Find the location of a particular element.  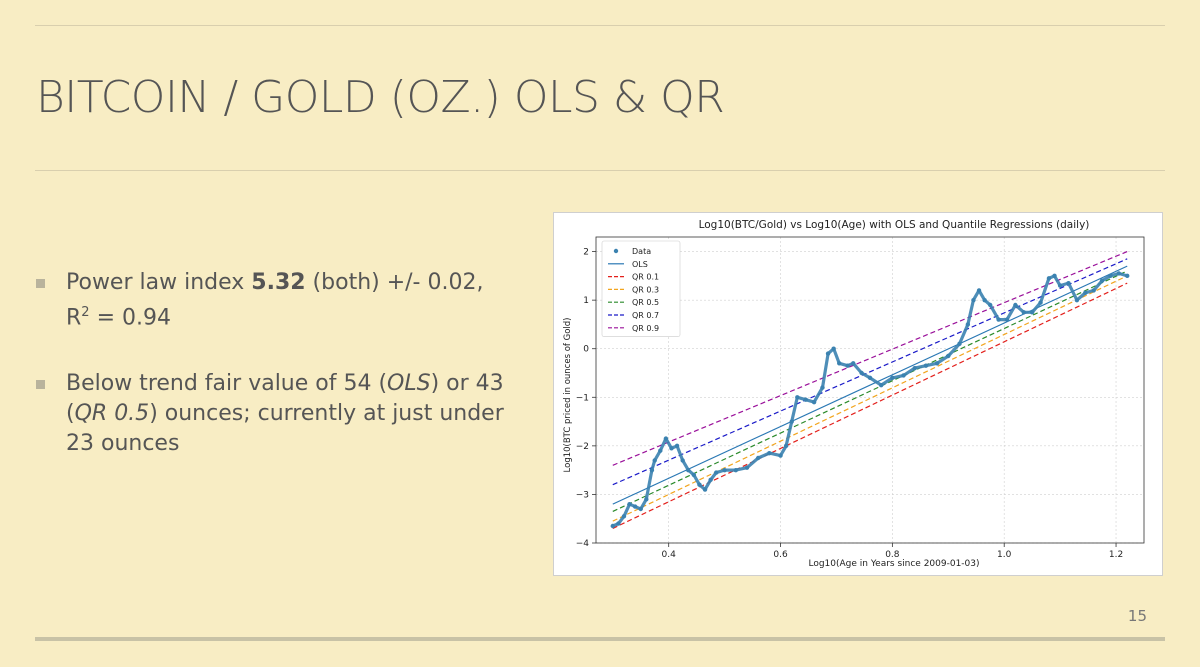

legend: Data OLS QR 0.1 QR 0.3 QR 0.5 QR 0.7 QR 0.9 is located at coordinates (641, 288).